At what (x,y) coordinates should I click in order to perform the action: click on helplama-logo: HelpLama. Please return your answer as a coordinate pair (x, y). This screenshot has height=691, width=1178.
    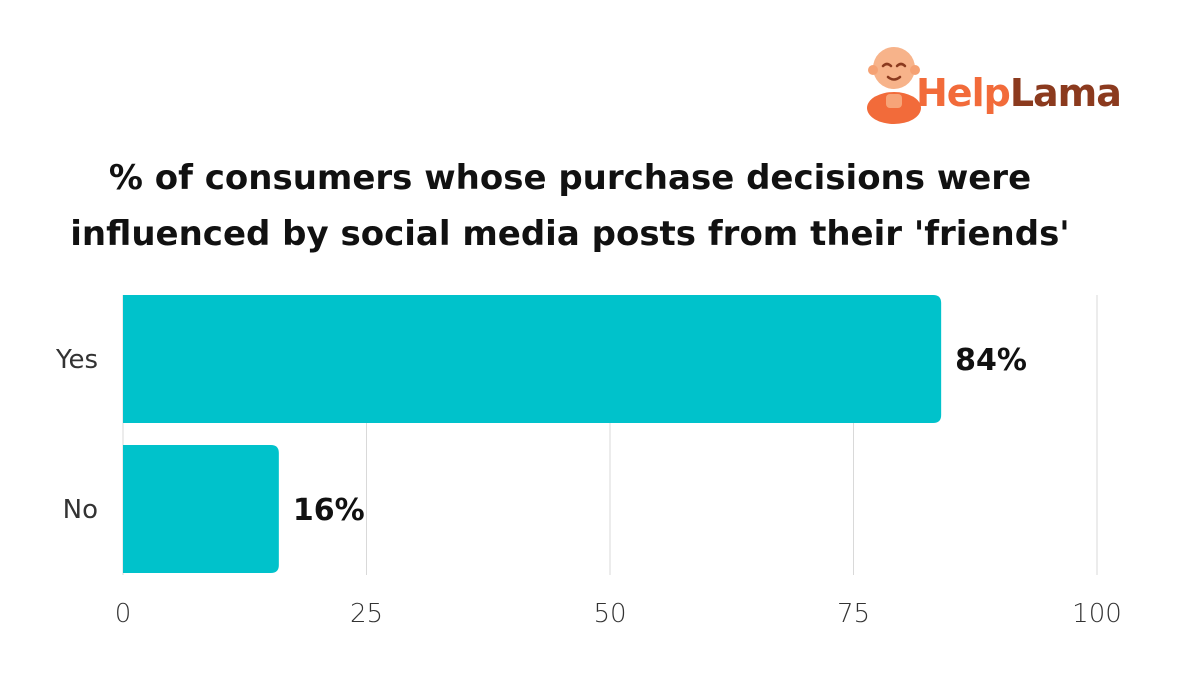
    Looking at the image, I should click on (994, 84).